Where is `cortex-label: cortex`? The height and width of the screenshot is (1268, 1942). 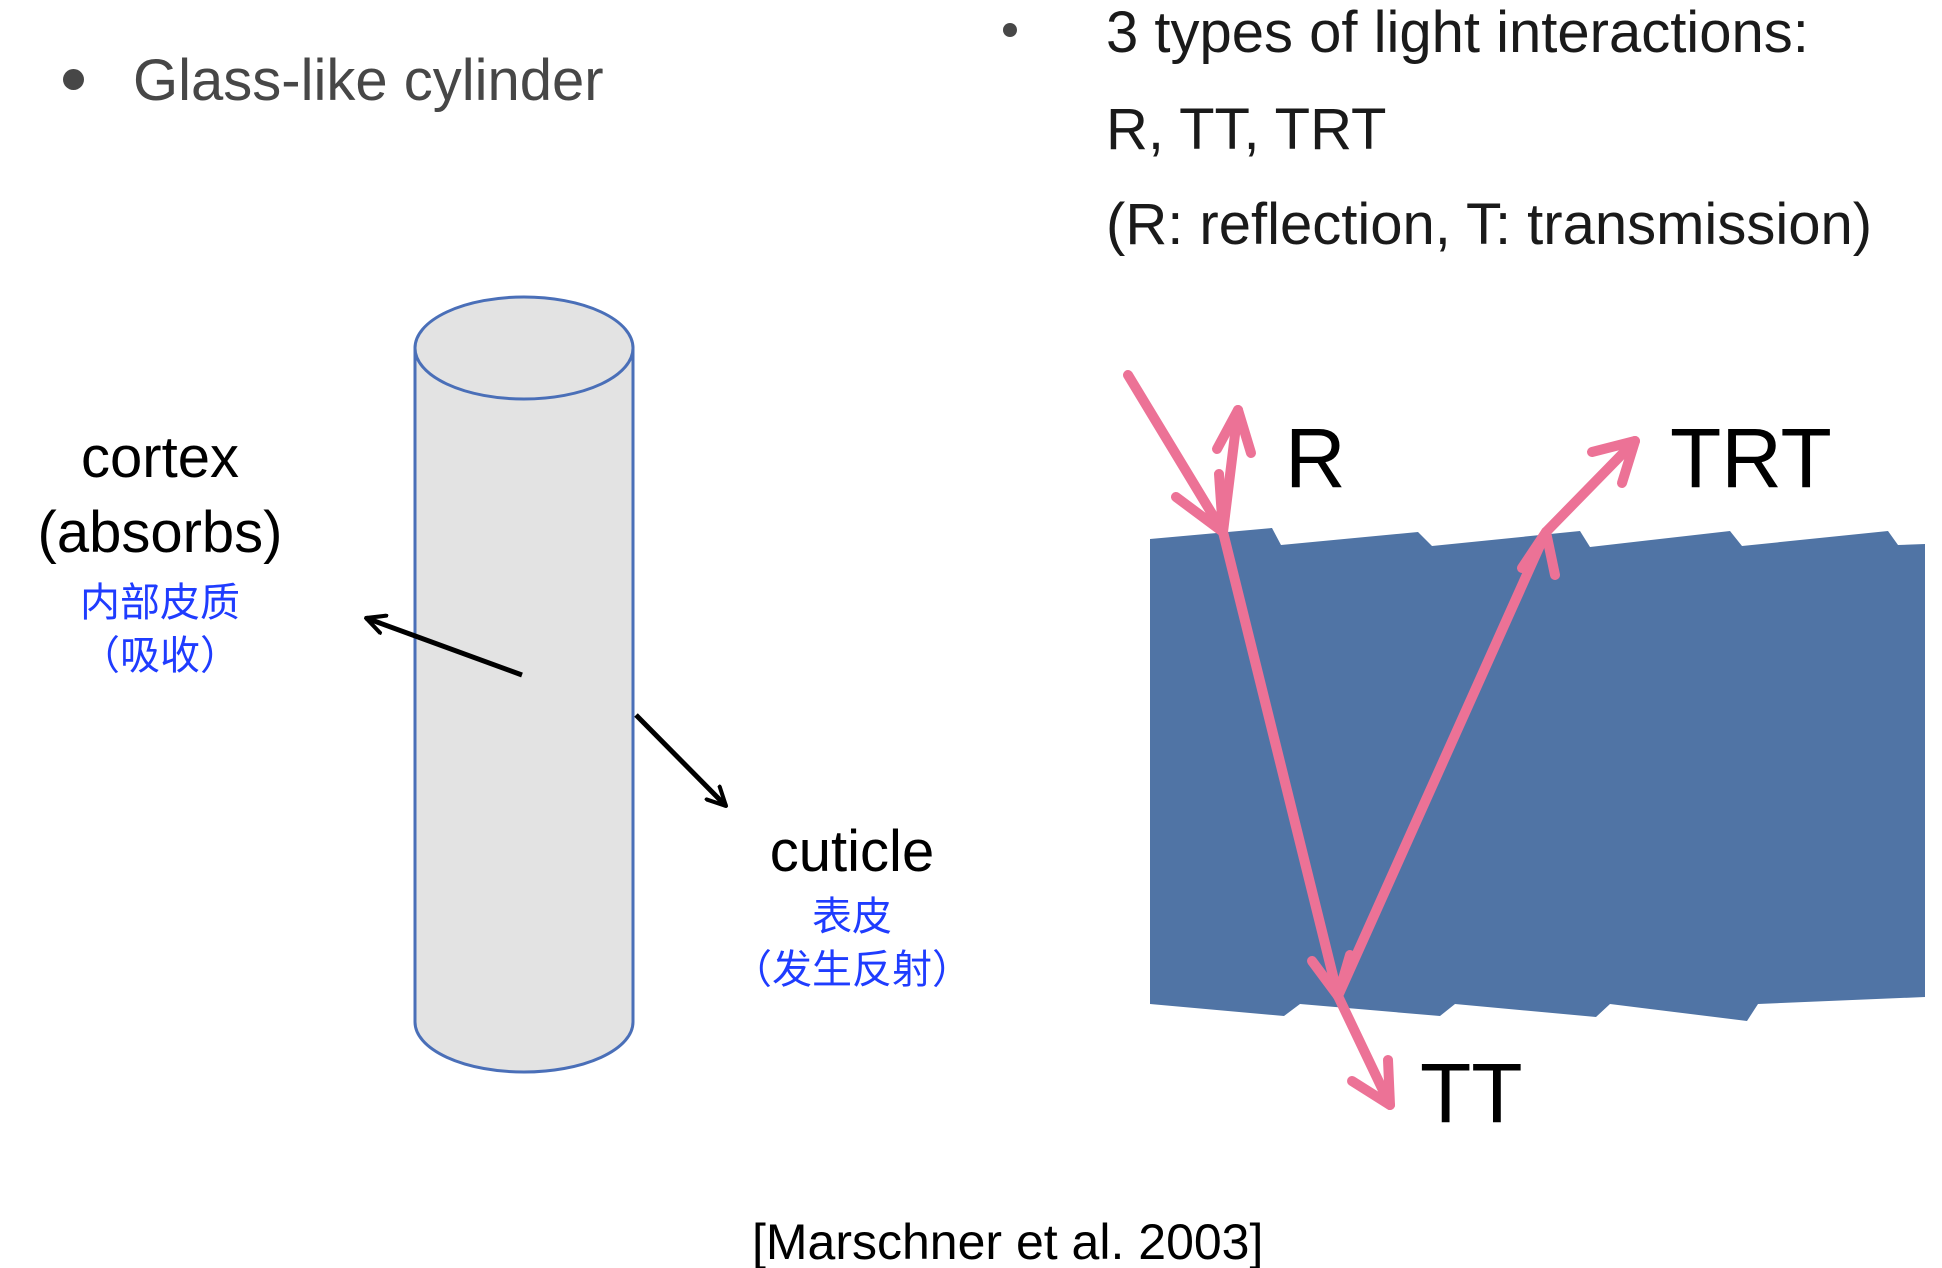 cortex-label: cortex is located at coordinates (160, 457).